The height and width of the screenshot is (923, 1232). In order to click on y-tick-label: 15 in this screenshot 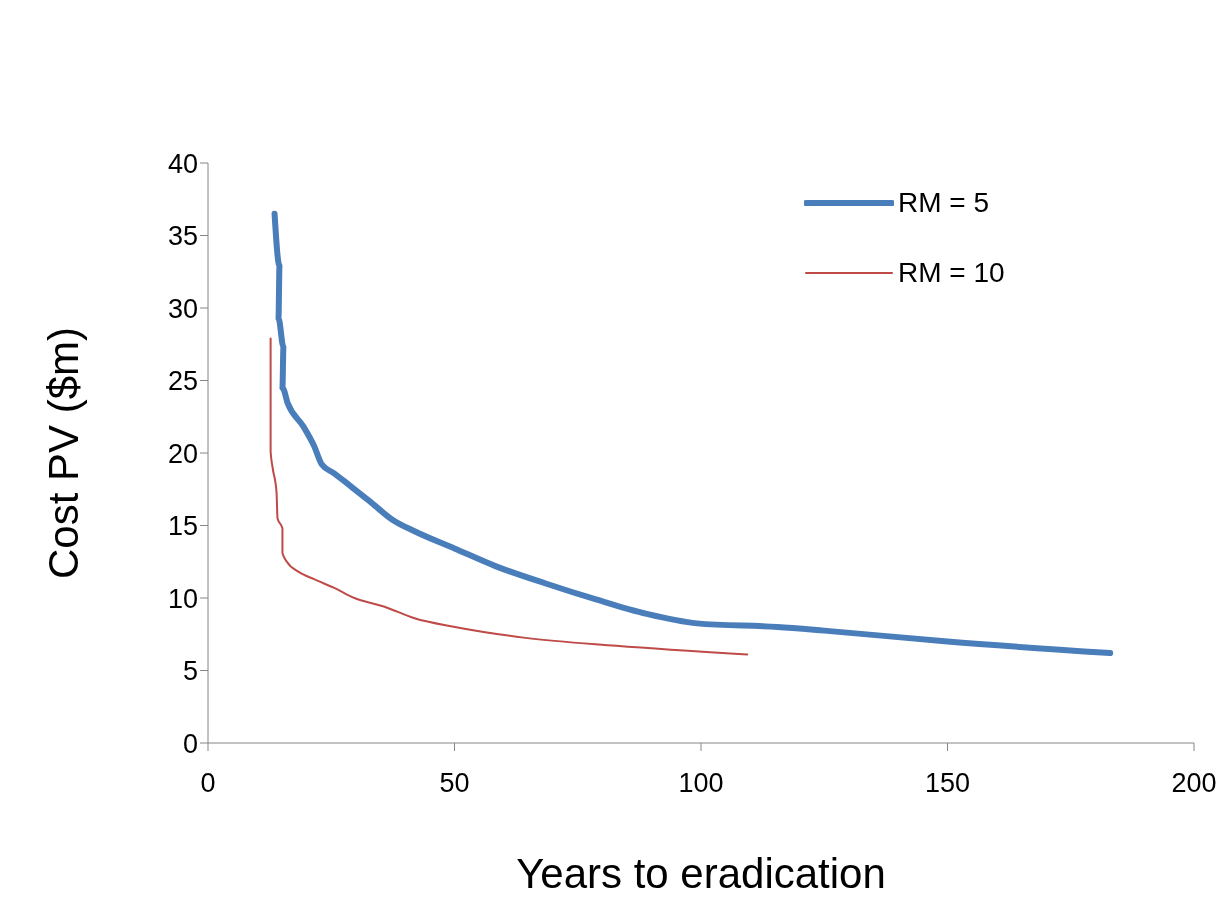, I will do `click(182, 526)`.